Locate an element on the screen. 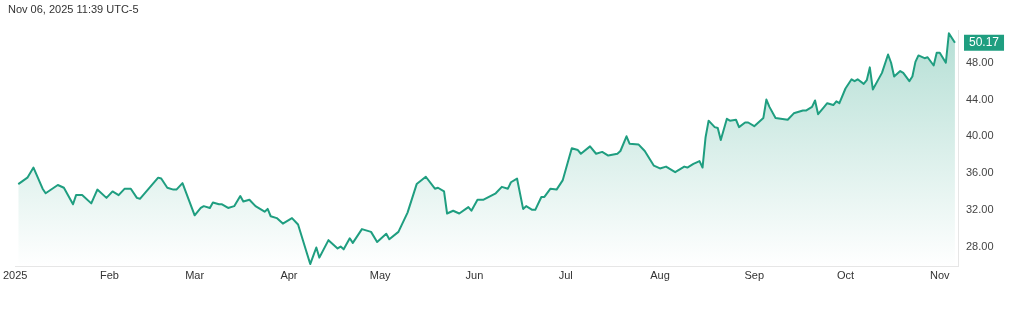 The width and height of the screenshot is (1024, 327). y-tick-label: 40.00 is located at coordinates (980, 135).